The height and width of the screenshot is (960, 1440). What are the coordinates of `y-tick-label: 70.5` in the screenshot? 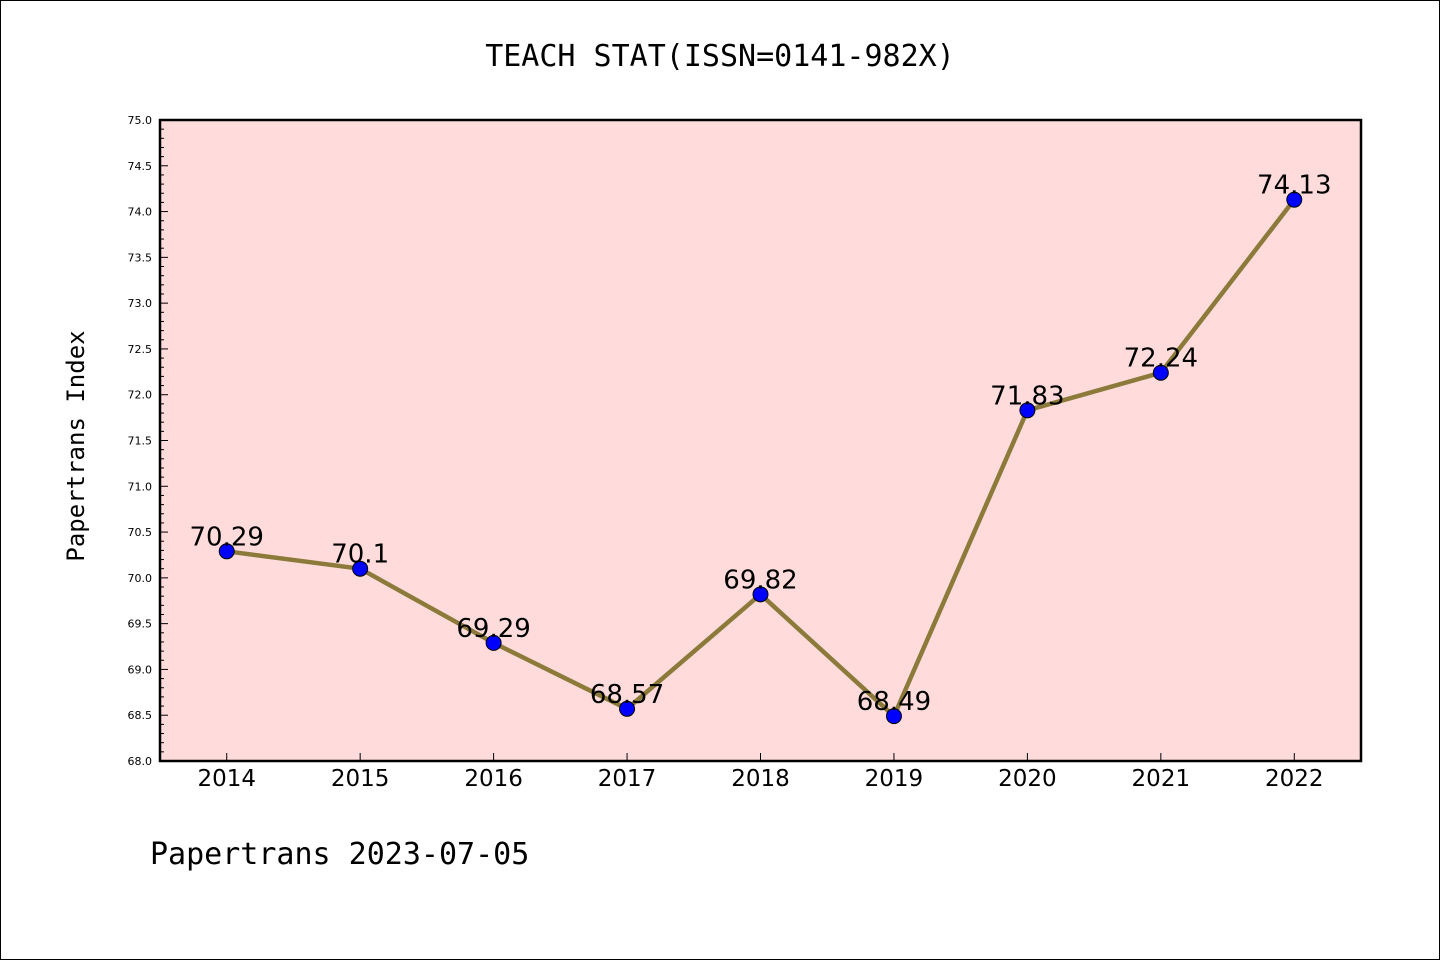 It's located at (140, 532).